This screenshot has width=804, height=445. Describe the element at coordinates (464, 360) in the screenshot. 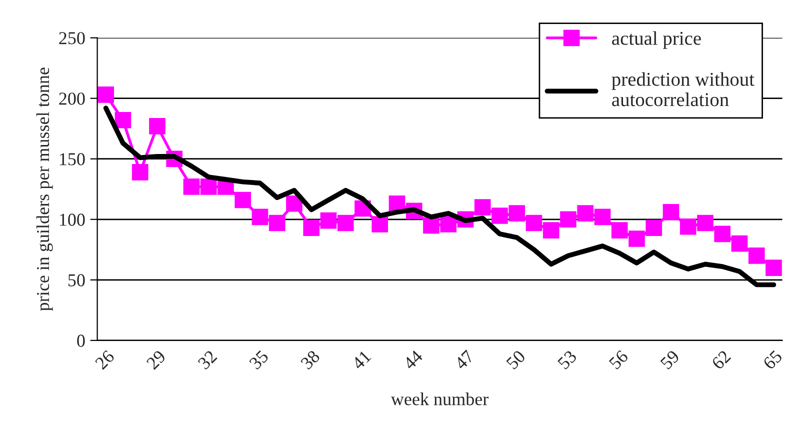

I see `x-tick-label: 47` at that location.